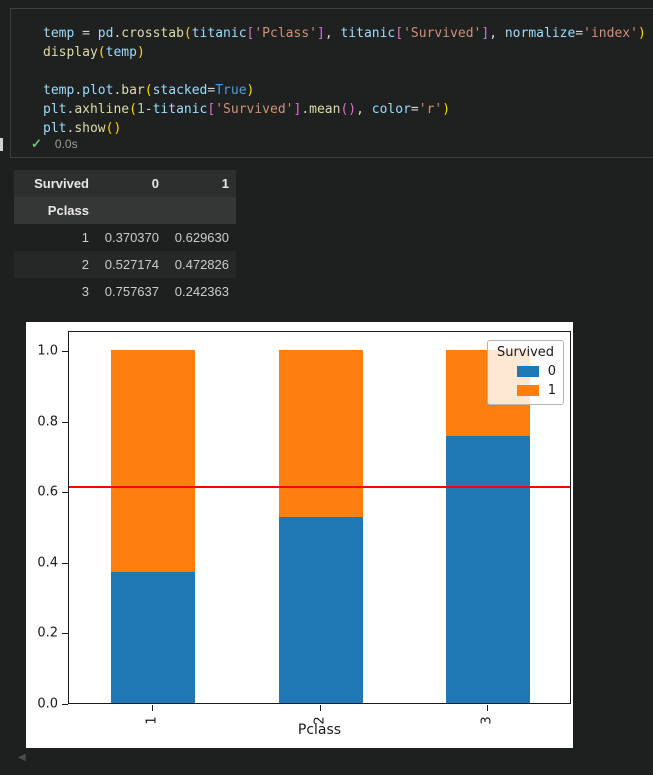  Describe the element at coordinates (54, 144) in the screenshot. I see `cell-status-bar: ✓ 0.0s` at that location.